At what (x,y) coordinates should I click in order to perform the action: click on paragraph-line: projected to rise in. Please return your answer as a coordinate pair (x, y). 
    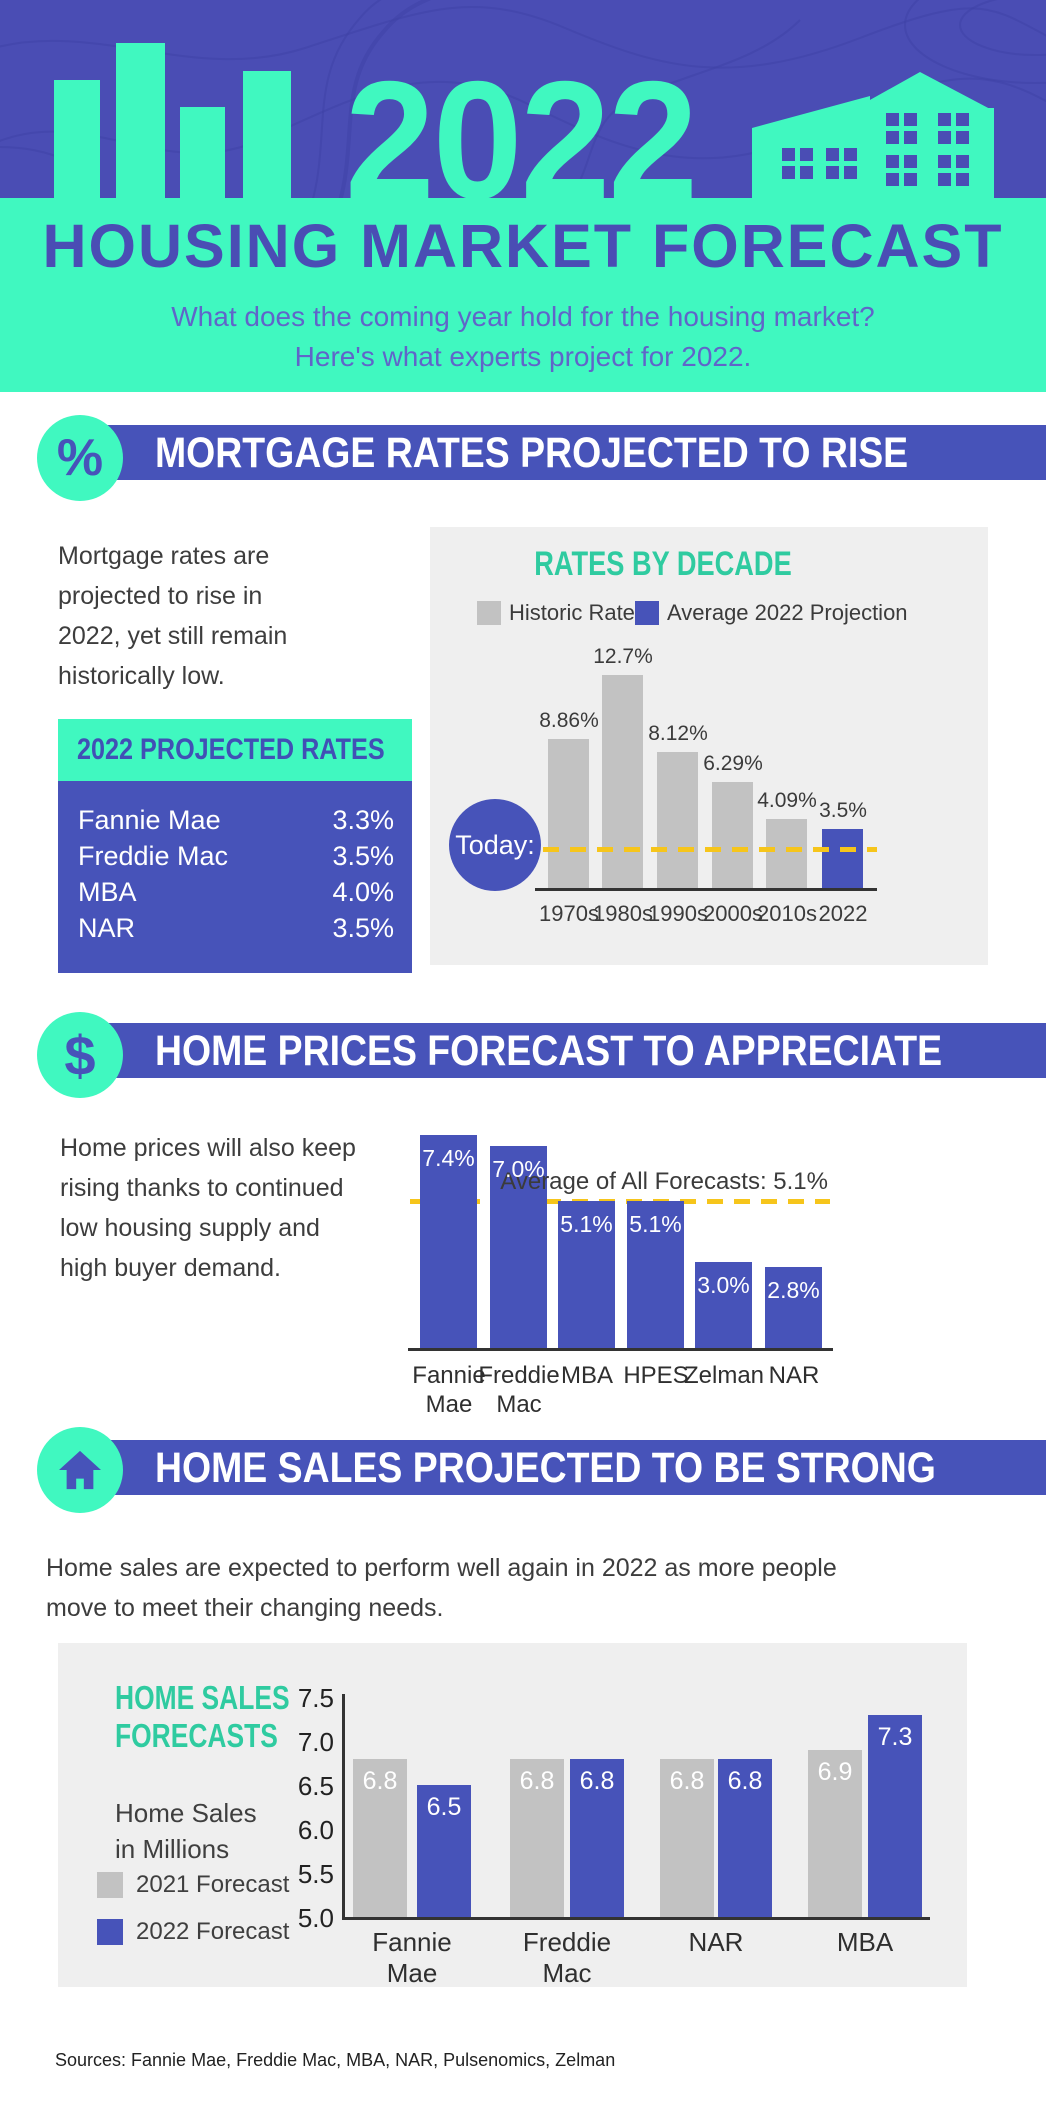
    Looking at the image, I should click on (160, 596).